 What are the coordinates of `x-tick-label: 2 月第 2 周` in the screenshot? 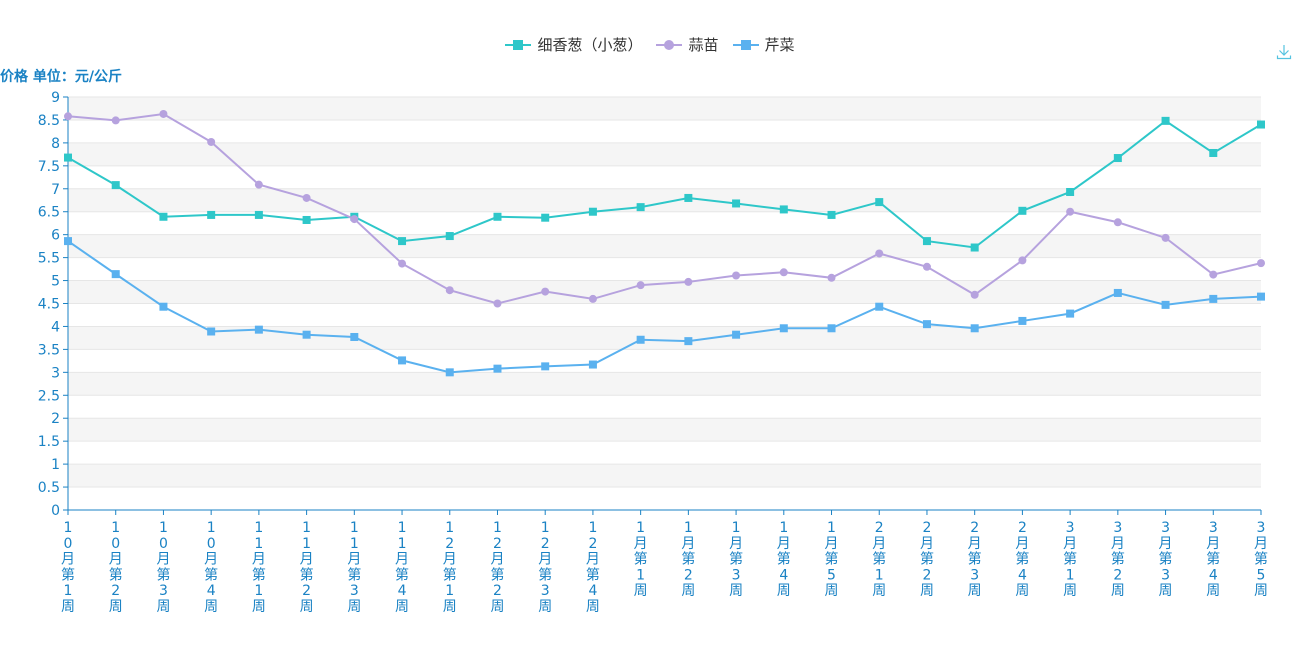 It's located at (927, 559).